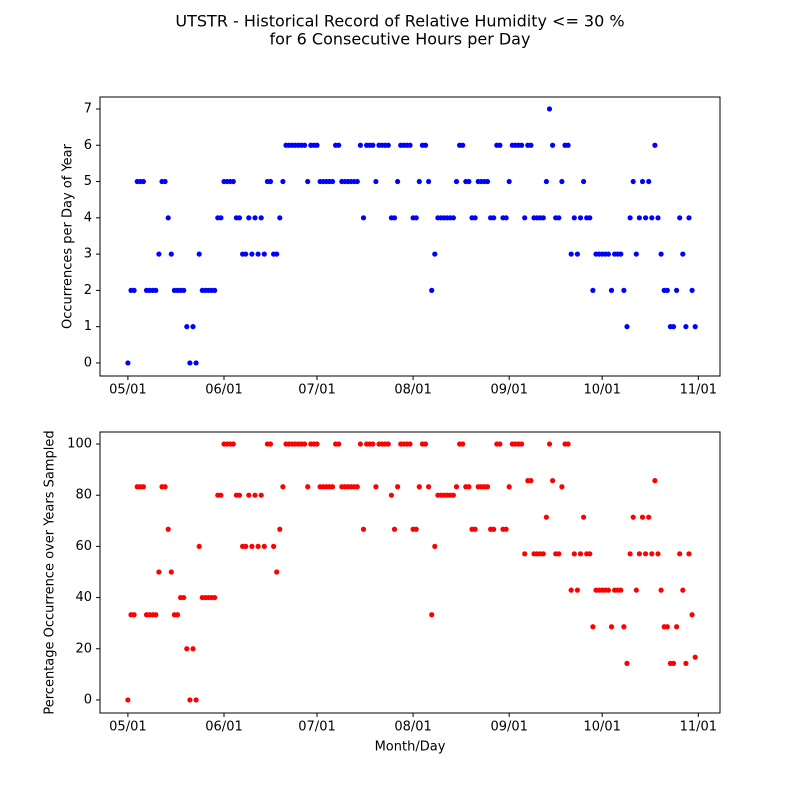  Describe the element at coordinates (316, 727) in the screenshot. I see `x-tick-label: 07/01` at that location.